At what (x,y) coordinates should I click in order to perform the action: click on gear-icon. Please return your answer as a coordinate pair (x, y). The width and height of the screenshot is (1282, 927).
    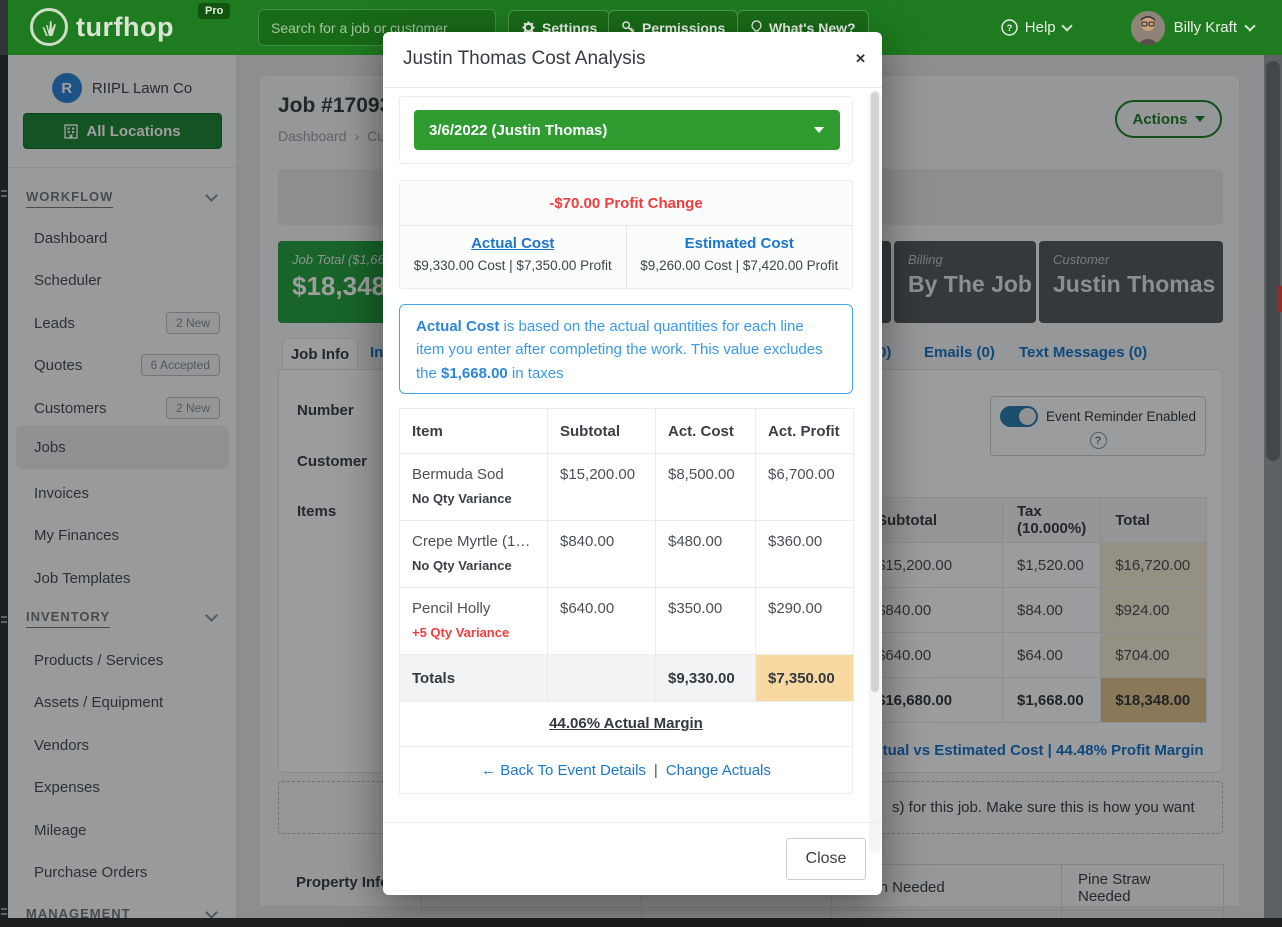
    Looking at the image, I should click on (528, 27).